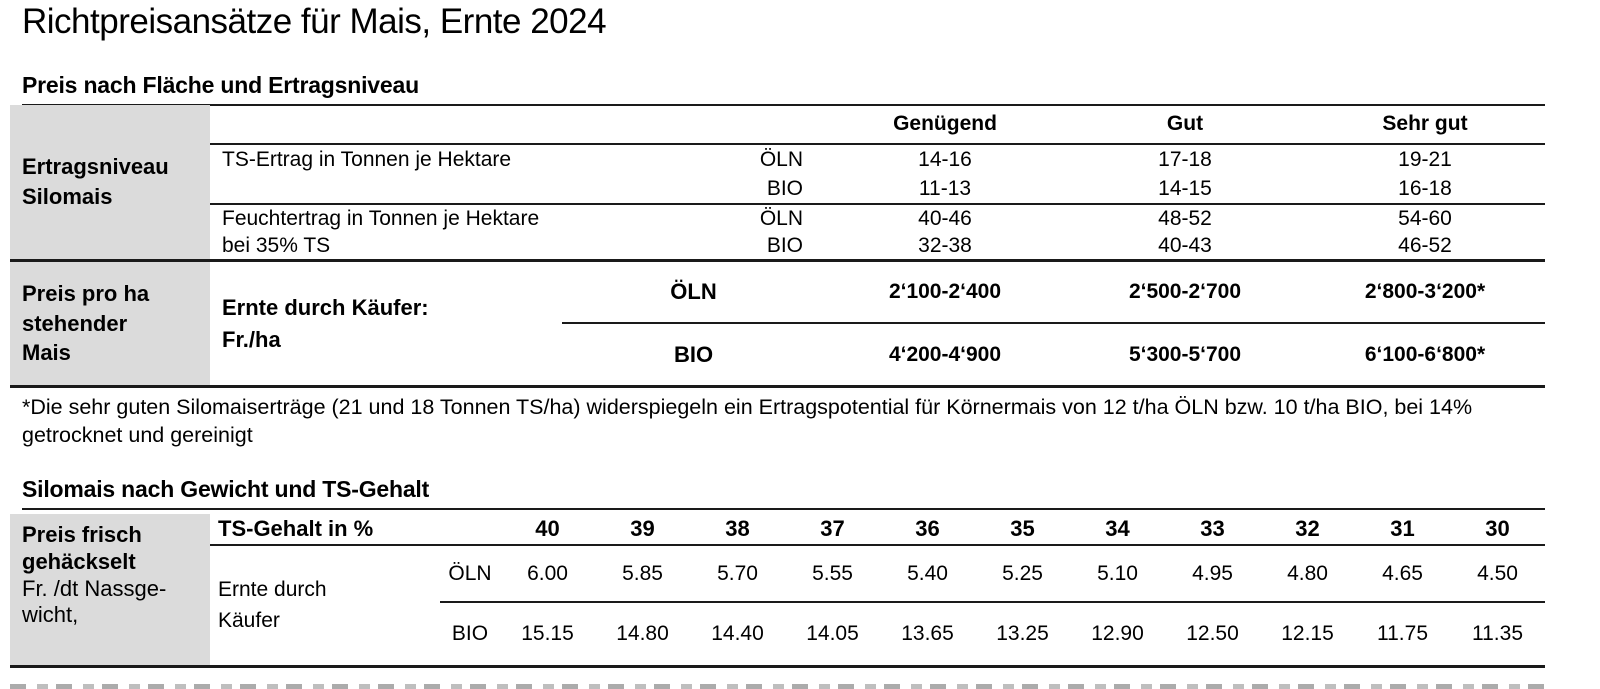 This screenshot has height=689, width=1600. Describe the element at coordinates (1022, 573) in the screenshot. I see `value-cell: 5.25` at that location.